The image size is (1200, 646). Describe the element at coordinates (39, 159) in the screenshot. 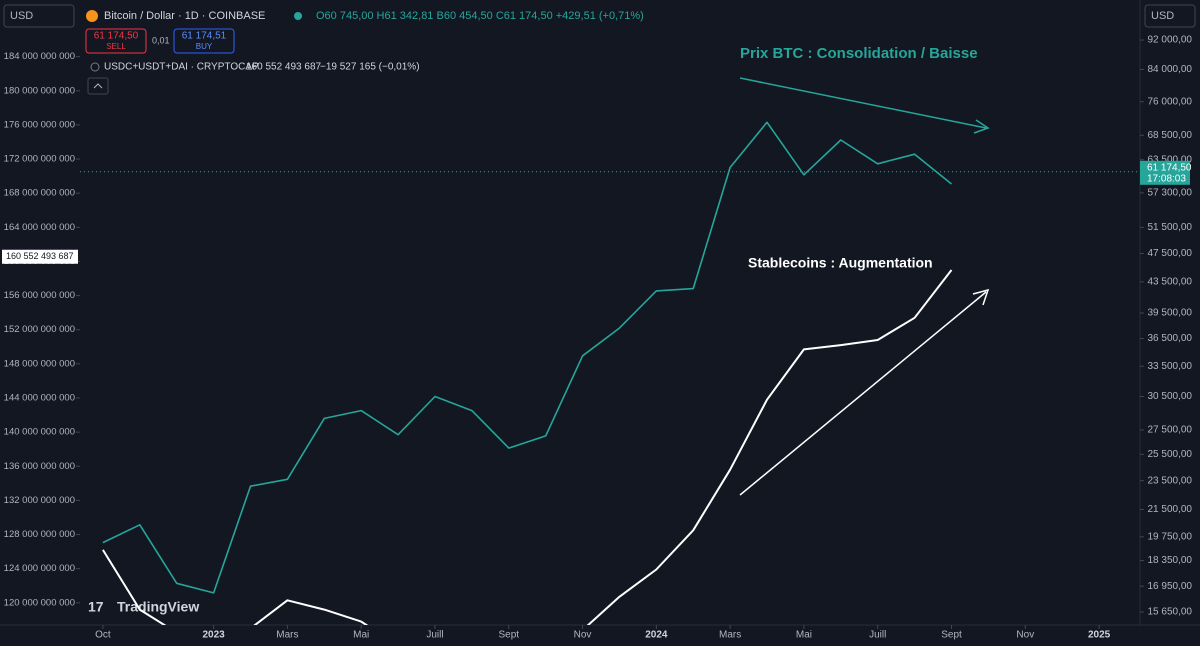

I see `y-tick-label: 172 000 000 000` at that location.